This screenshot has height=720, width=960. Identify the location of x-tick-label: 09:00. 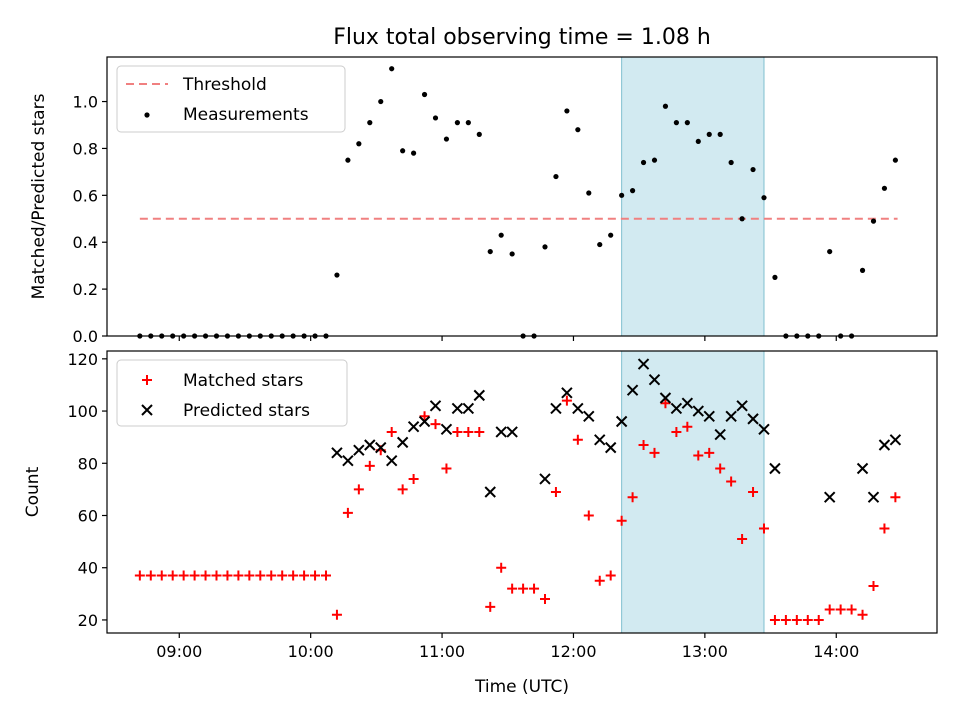
(179, 651).